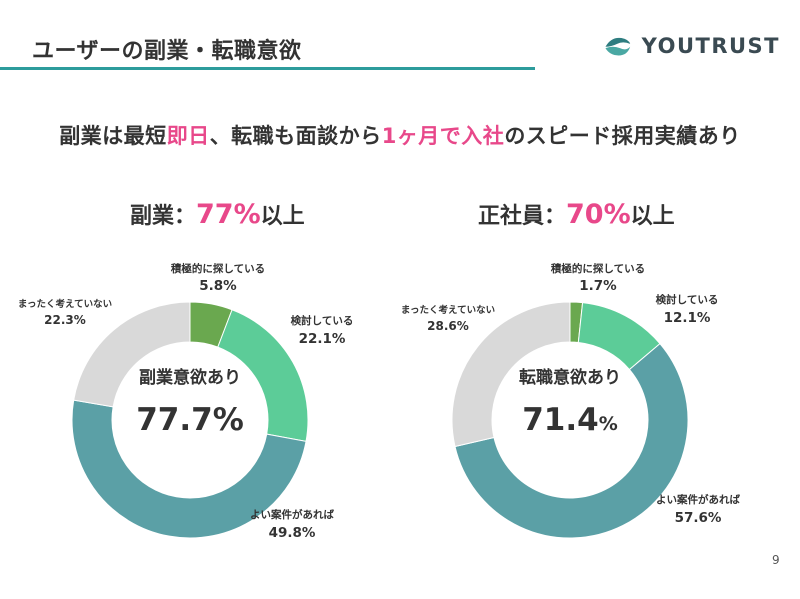  Describe the element at coordinates (188, 136) in the screenshot. I see `headline-highlight: 即日` at that location.